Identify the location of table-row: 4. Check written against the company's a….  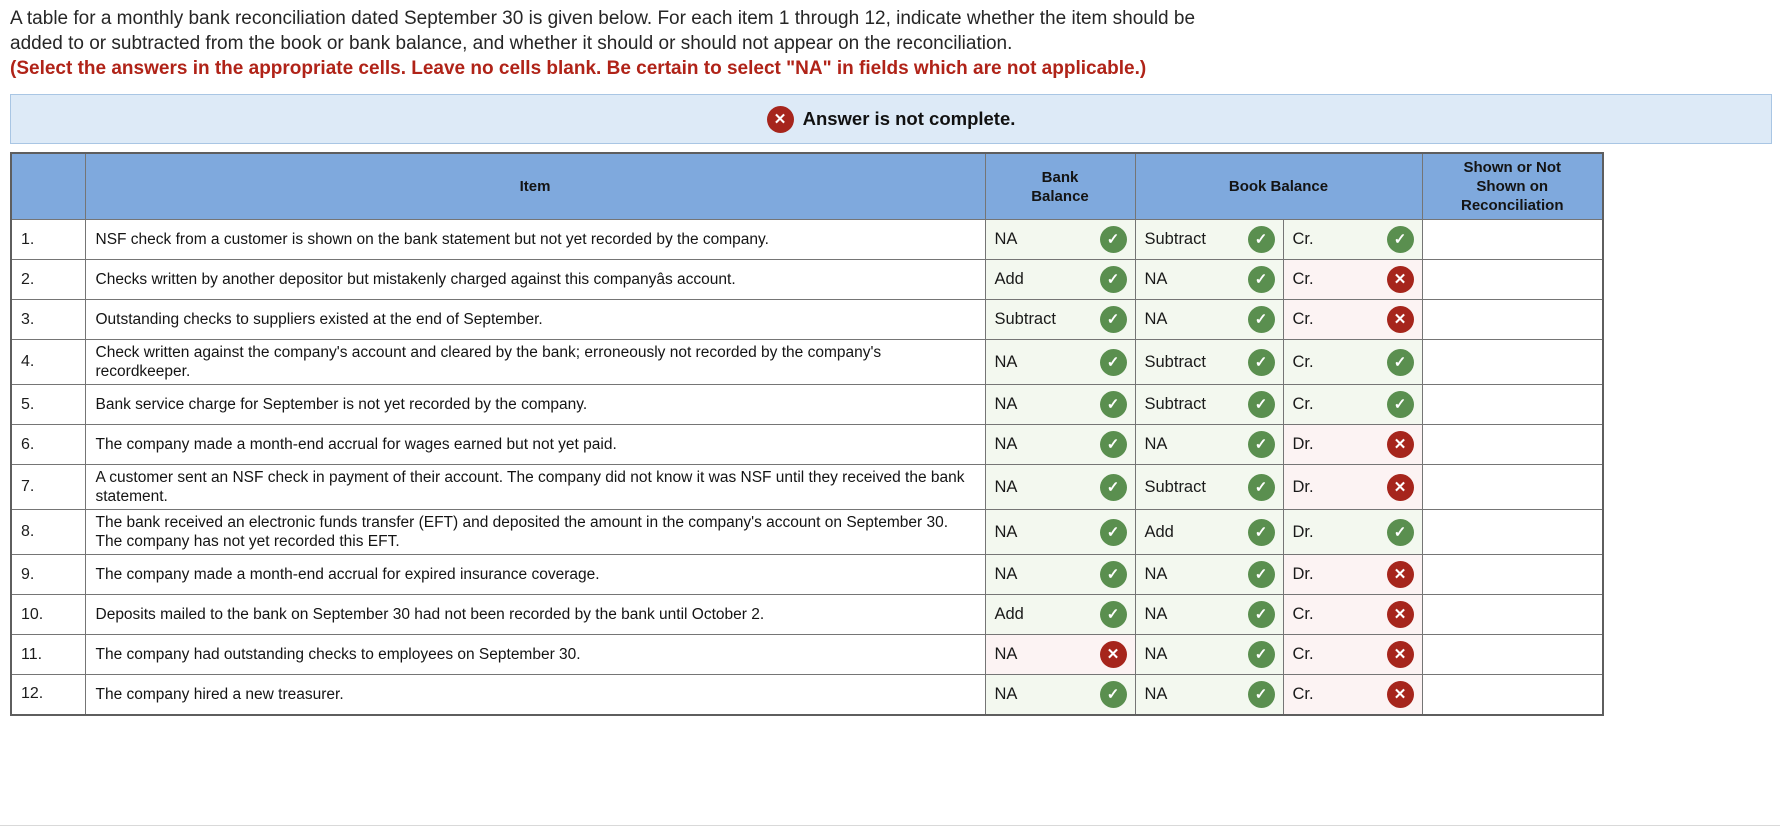
(807, 362).